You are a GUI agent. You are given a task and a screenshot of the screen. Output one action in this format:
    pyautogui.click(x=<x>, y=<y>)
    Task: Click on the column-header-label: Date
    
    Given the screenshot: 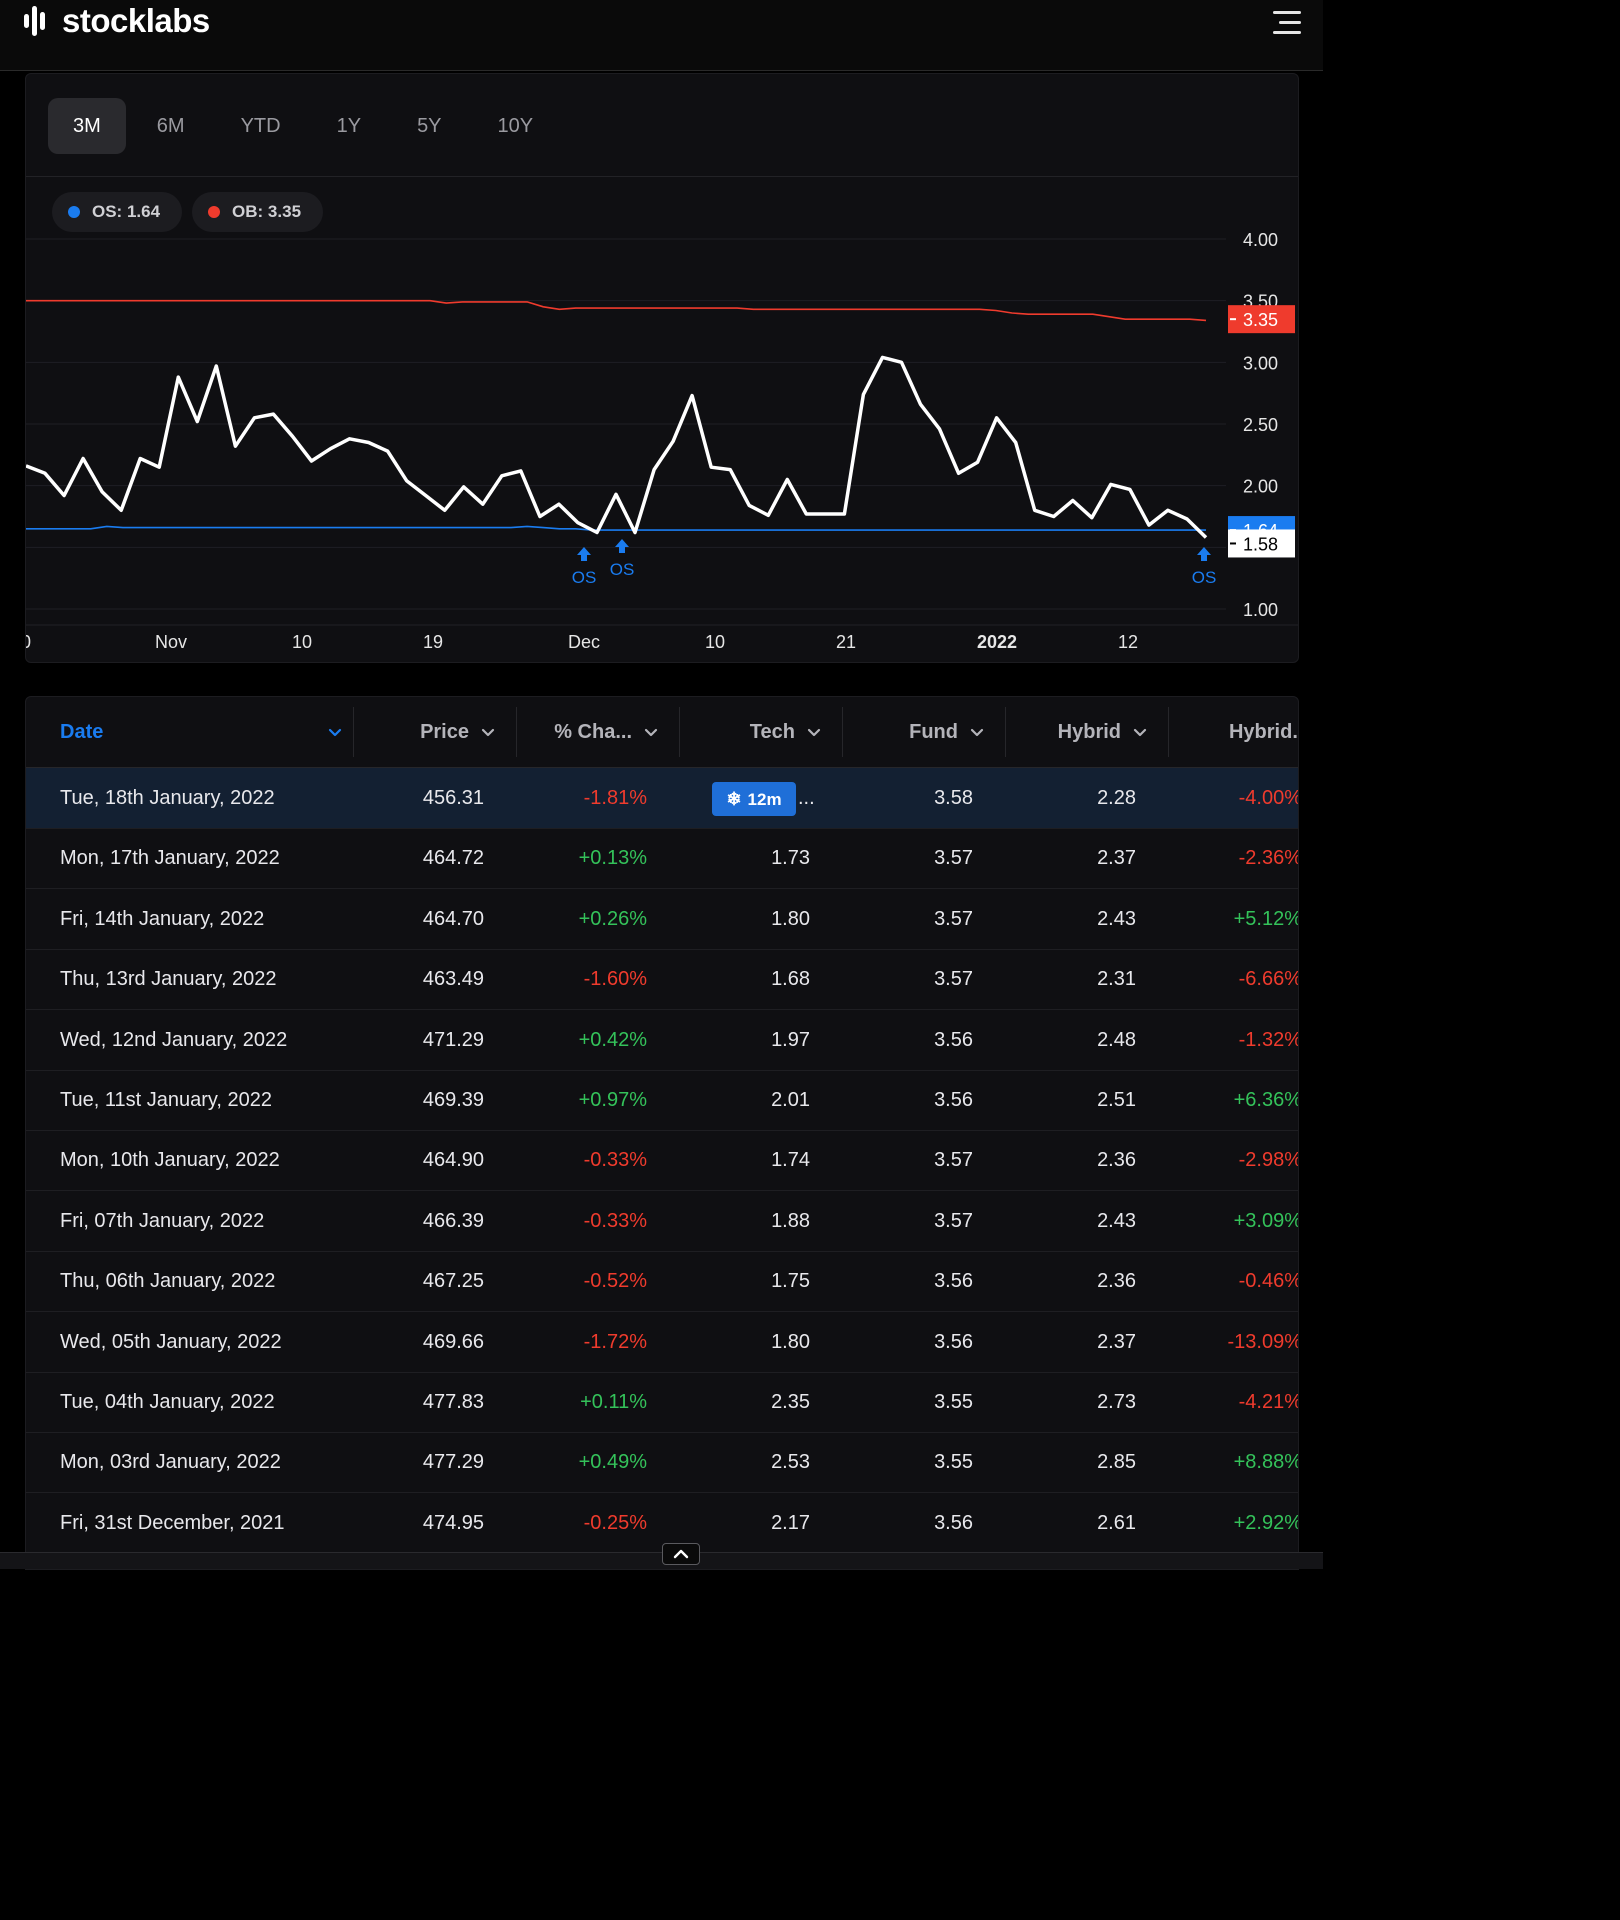 What is the action you would take?
    pyautogui.click(x=82, y=732)
    